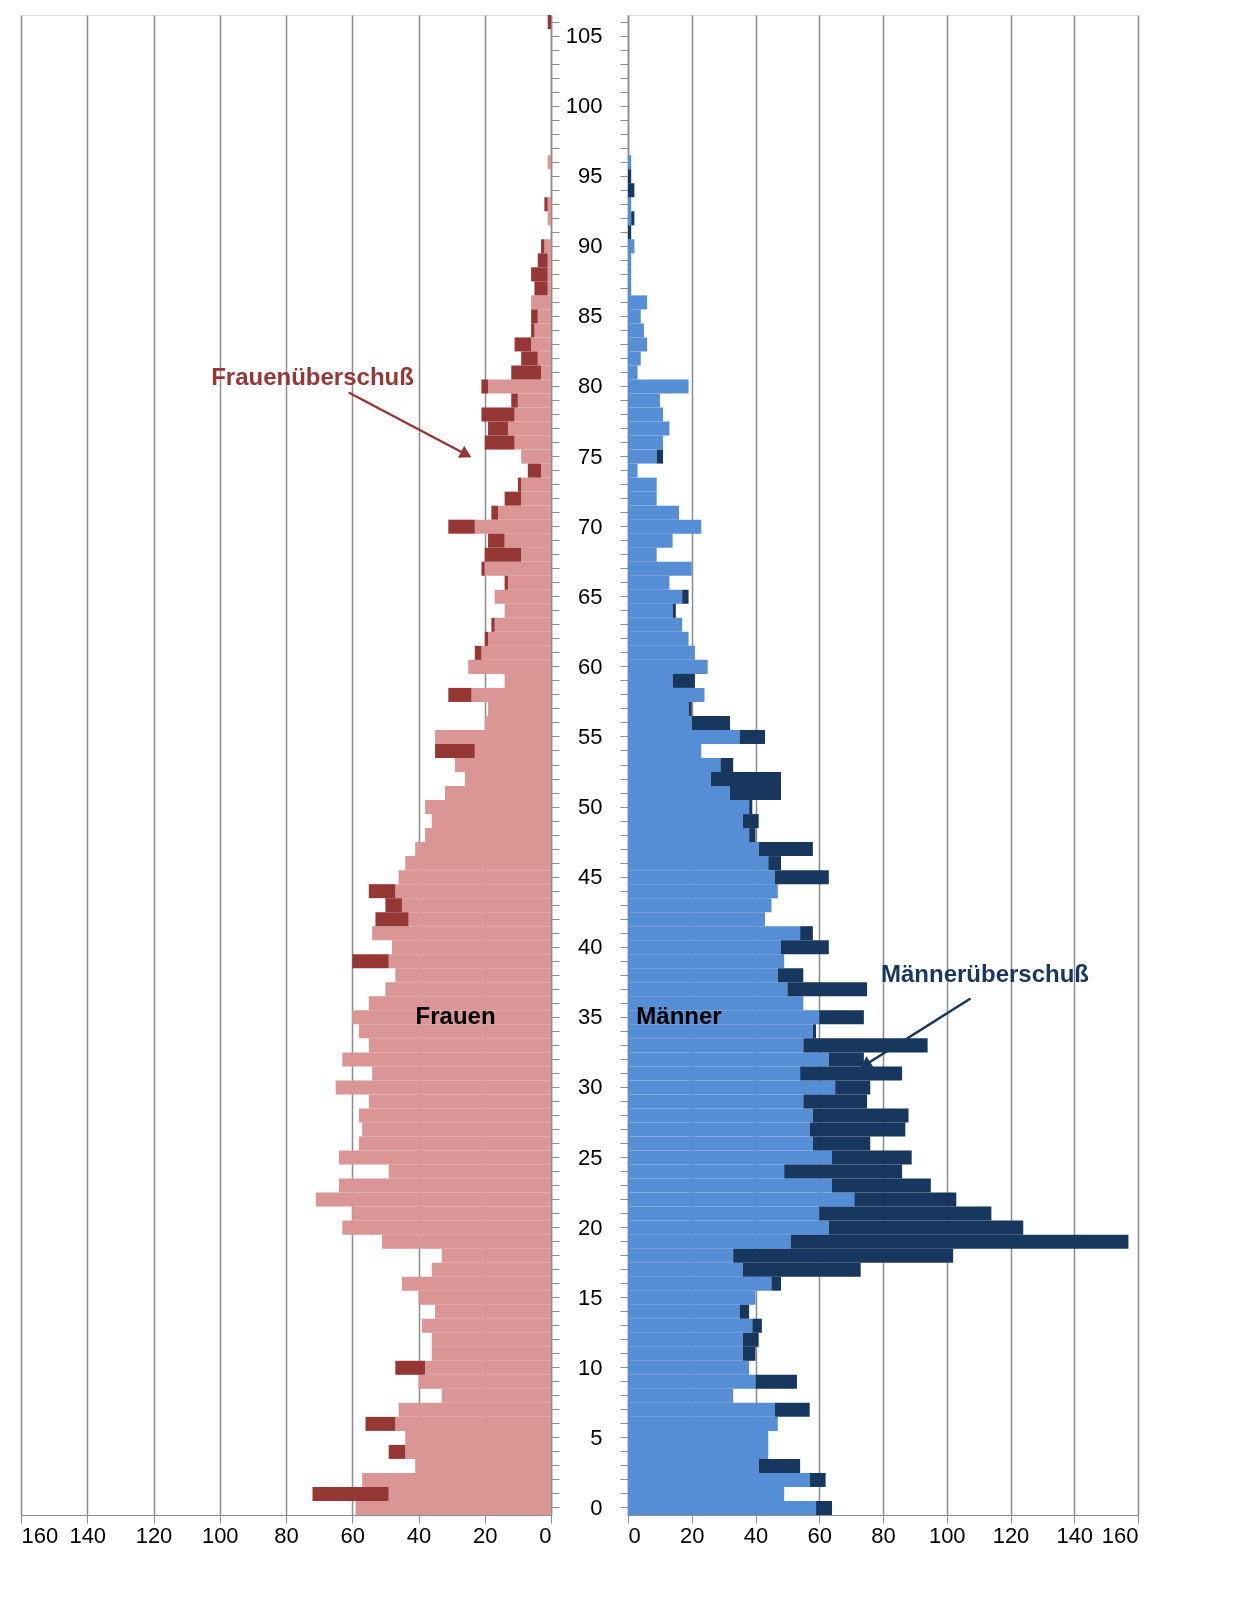 The height and width of the screenshot is (1609, 1242). Describe the element at coordinates (590, 1297) in the screenshot. I see `y-tick-label: 15` at that location.